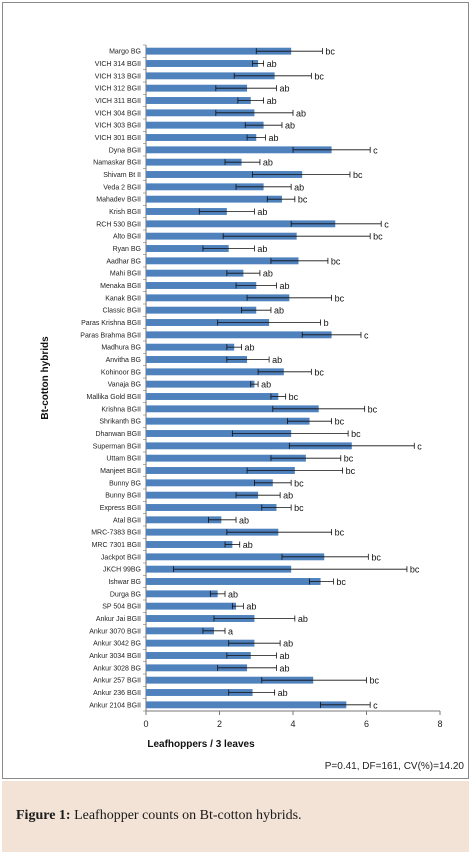 This screenshot has width=472, height=854. What do you see at coordinates (121, 409) in the screenshot?
I see `category-label: Krishna BGII` at bounding box center [121, 409].